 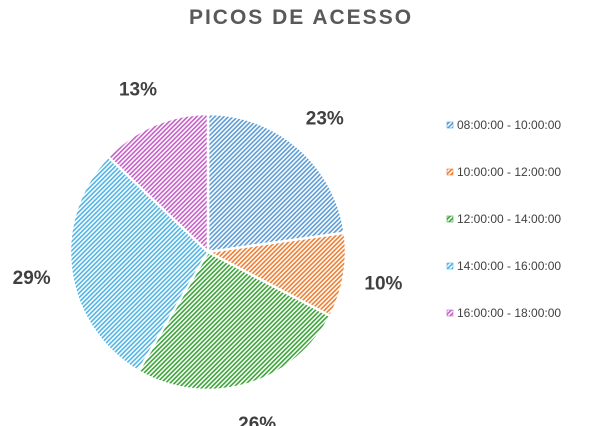 I want to click on slice-label-2: 10%, so click(x=383, y=283).